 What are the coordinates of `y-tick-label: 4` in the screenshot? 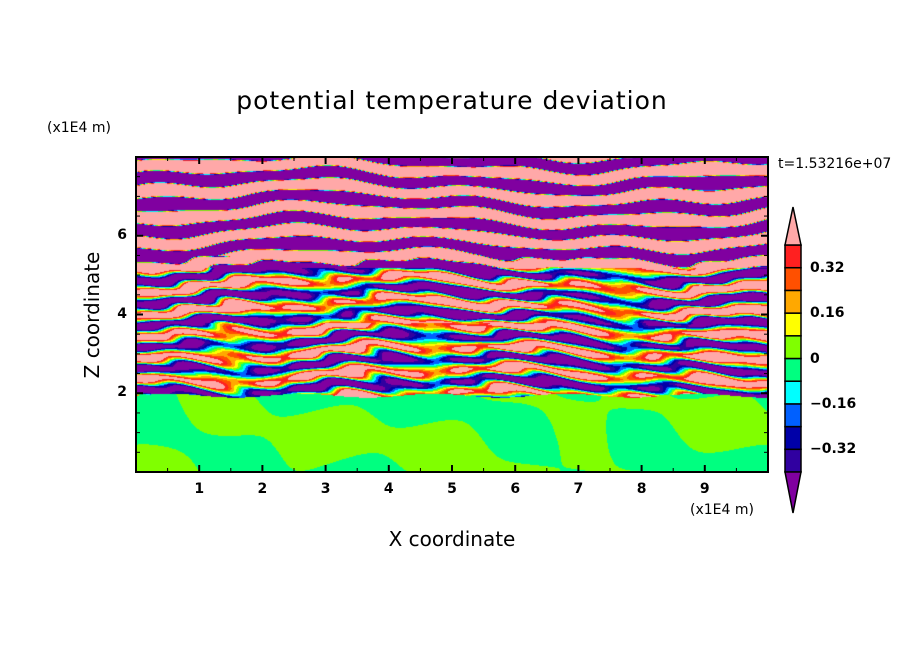 It's located at (122, 313).